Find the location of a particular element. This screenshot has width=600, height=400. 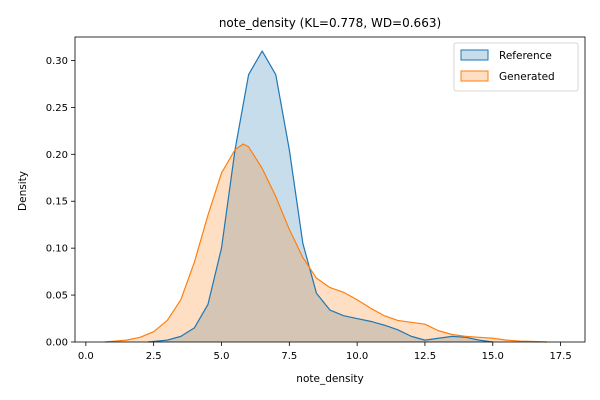

x-tick-label: 2.5 is located at coordinates (154, 356).